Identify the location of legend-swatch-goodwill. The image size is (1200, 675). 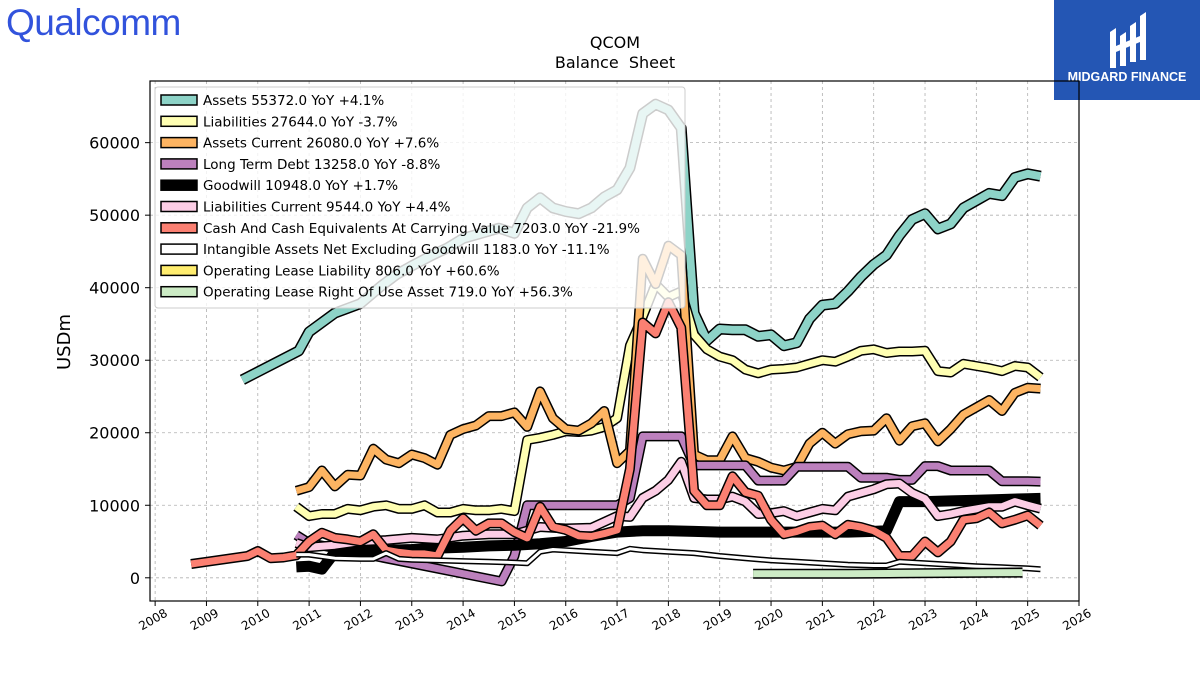
(179, 185).